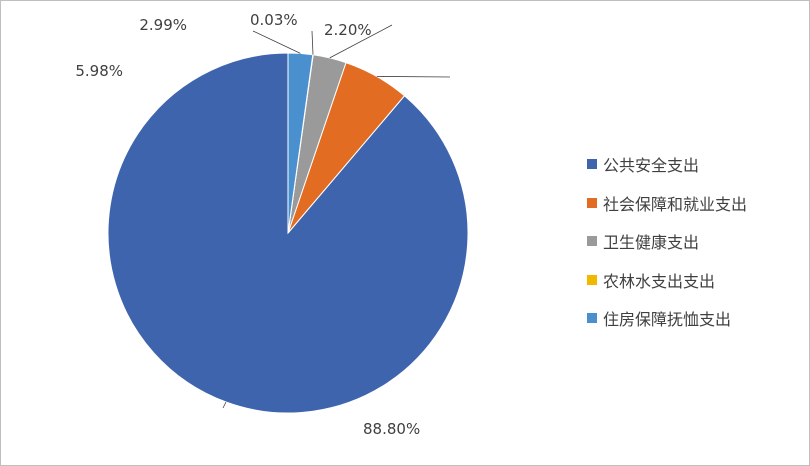 This screenshot has width=810, height=466. I want to click on legend-label: 社会保障和就业支出, so click(675, 204).